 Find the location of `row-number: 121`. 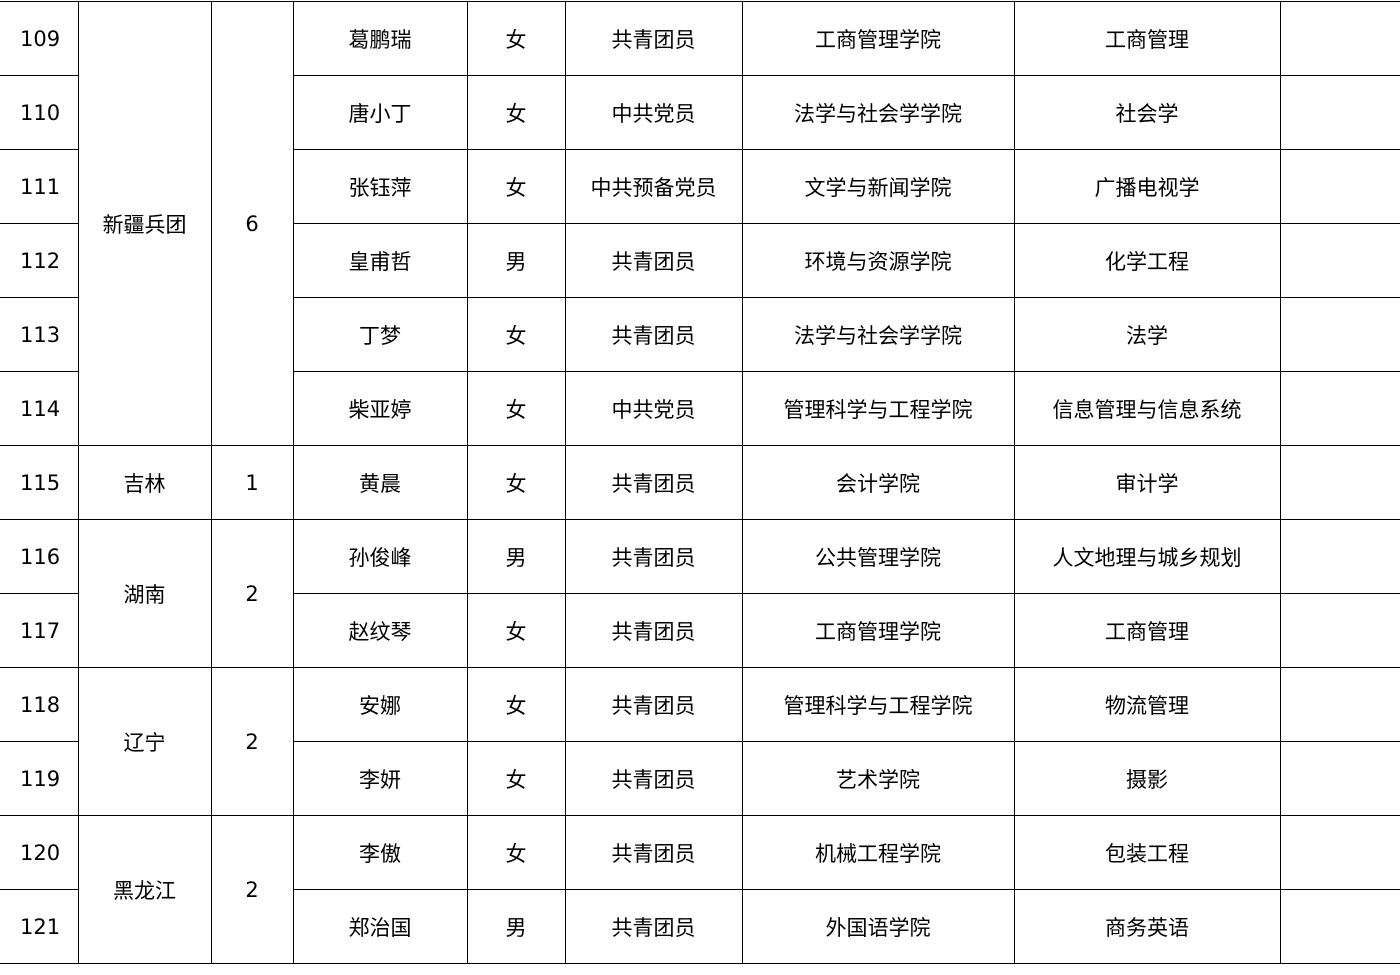

row-number: 121 is located at coordinates (39, 926).